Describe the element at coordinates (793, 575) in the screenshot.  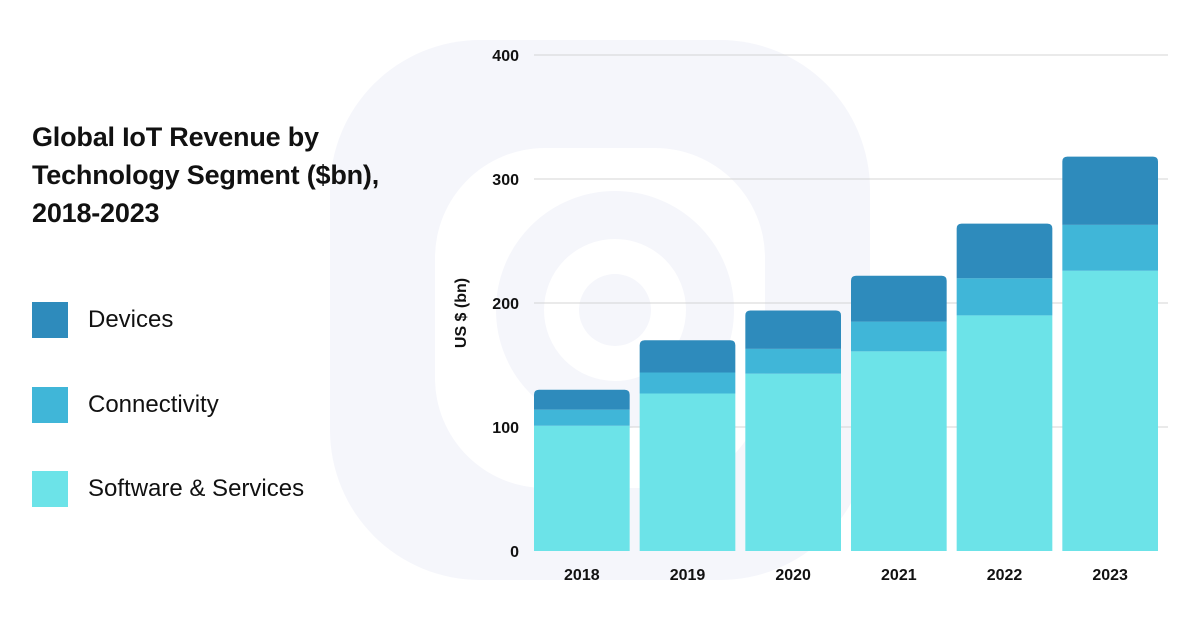
I see `x-tick-label-2020: 2020` at that location.